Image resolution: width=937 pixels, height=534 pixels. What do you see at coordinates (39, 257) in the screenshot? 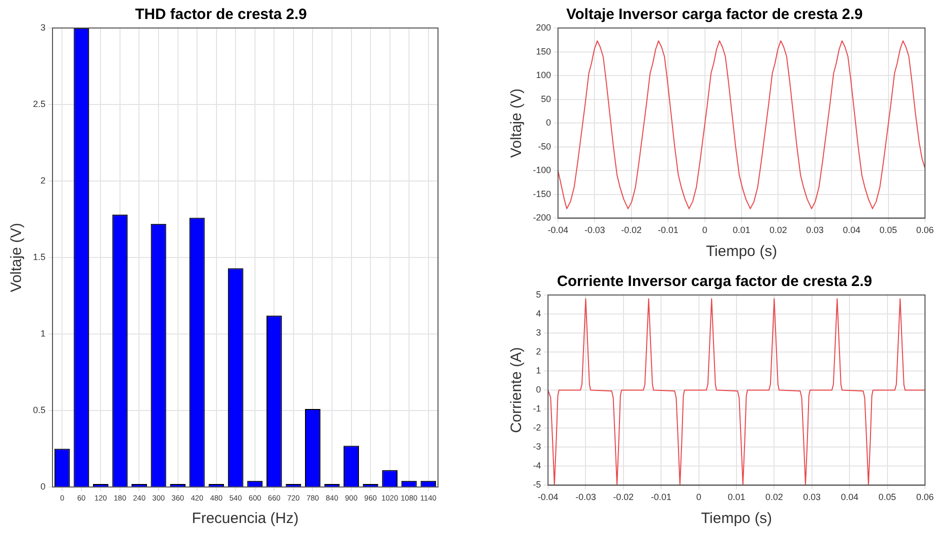
I see `y-tick-label: 1.5` at bounding box center [39, 257].